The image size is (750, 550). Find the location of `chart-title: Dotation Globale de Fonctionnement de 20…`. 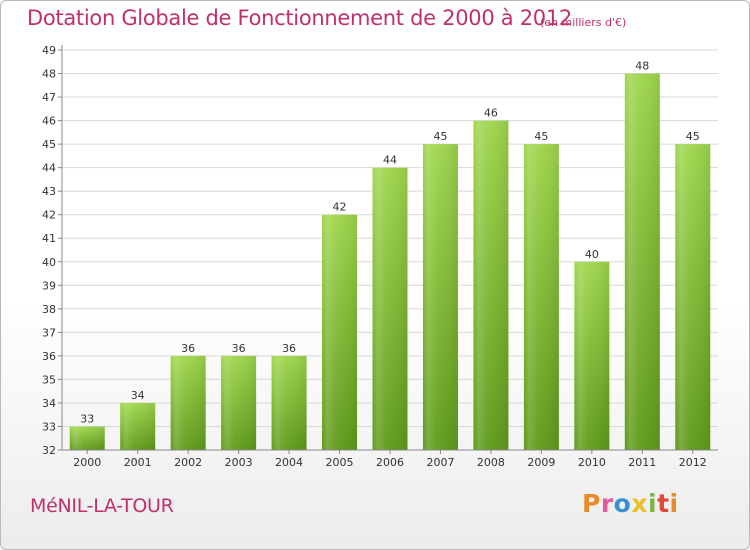

chart-title: Dotation Globale de Fonctionnement de 20… is located at coordinates (299, 18).